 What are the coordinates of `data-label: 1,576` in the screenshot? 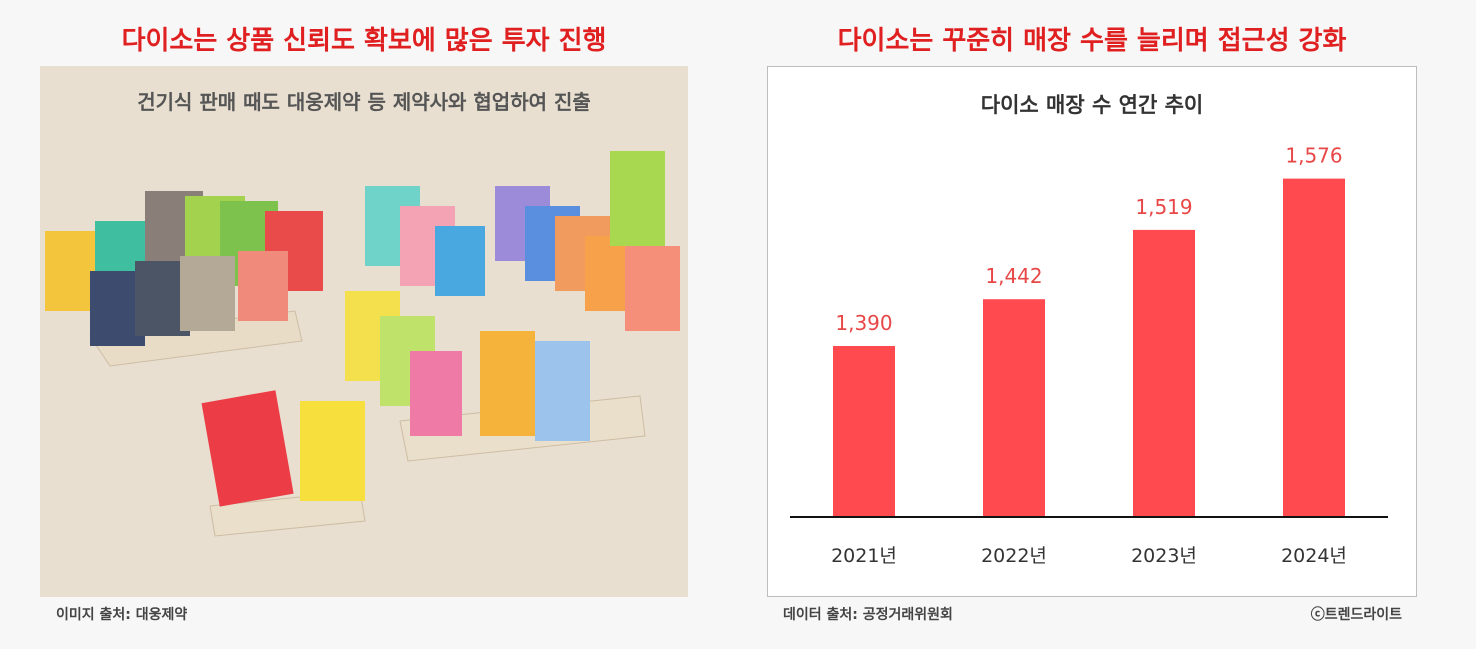 It's located at (1313, 156).